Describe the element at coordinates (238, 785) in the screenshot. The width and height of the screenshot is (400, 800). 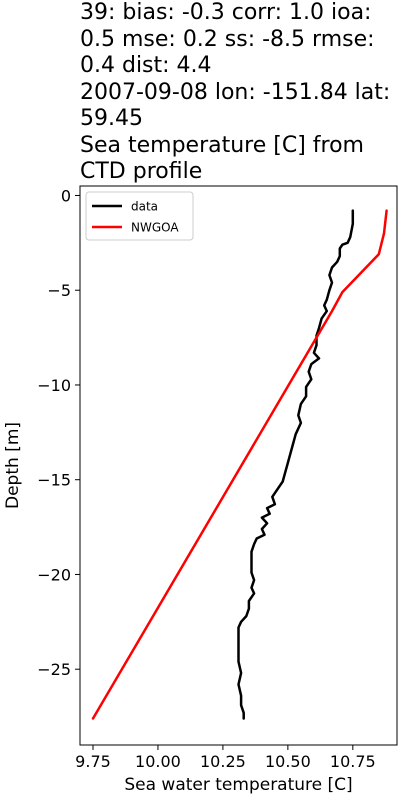
I see `x-axis-label: Sea water temperature [C]` at that location.